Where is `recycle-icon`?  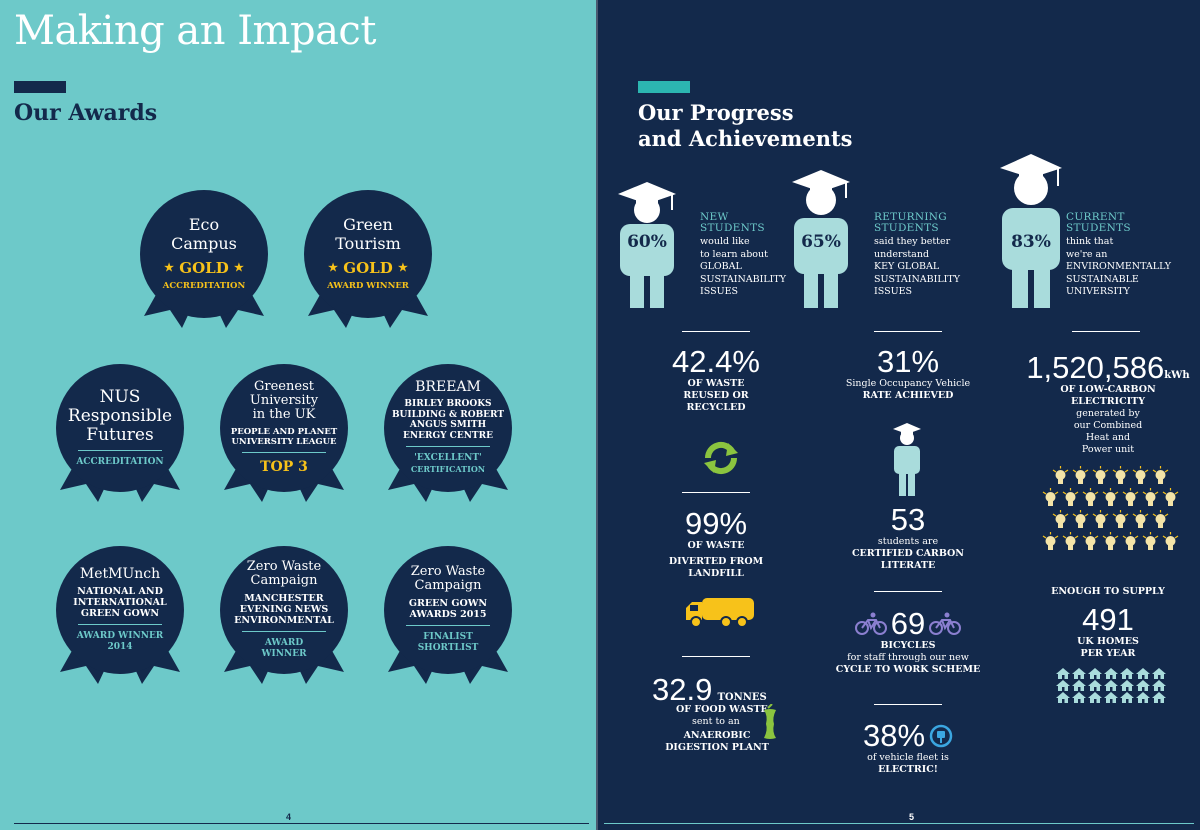
recycle-icon is located at coordinates (721, 458).